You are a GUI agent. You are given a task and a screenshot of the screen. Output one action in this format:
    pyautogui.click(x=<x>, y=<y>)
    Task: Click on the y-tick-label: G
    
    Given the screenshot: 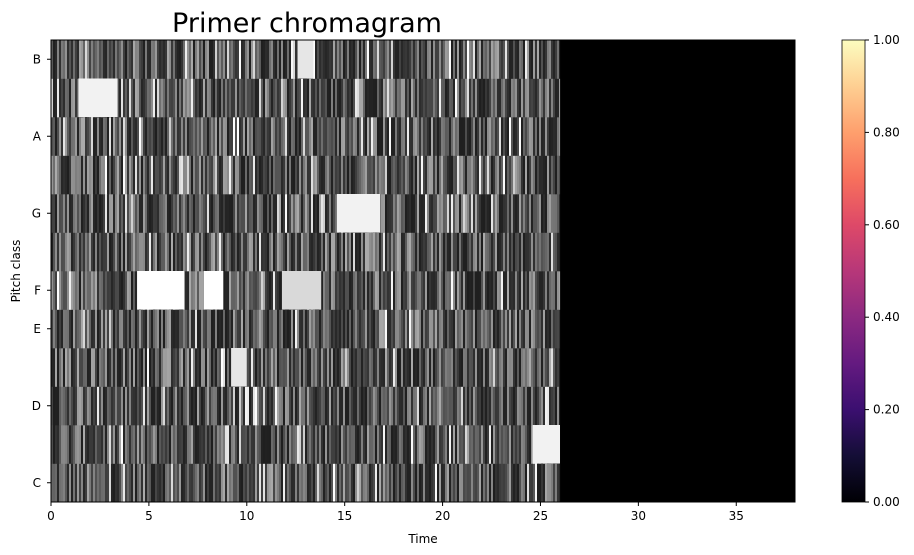 What is the action you would take?
    pyautogui.click(x=36, y=213)
    